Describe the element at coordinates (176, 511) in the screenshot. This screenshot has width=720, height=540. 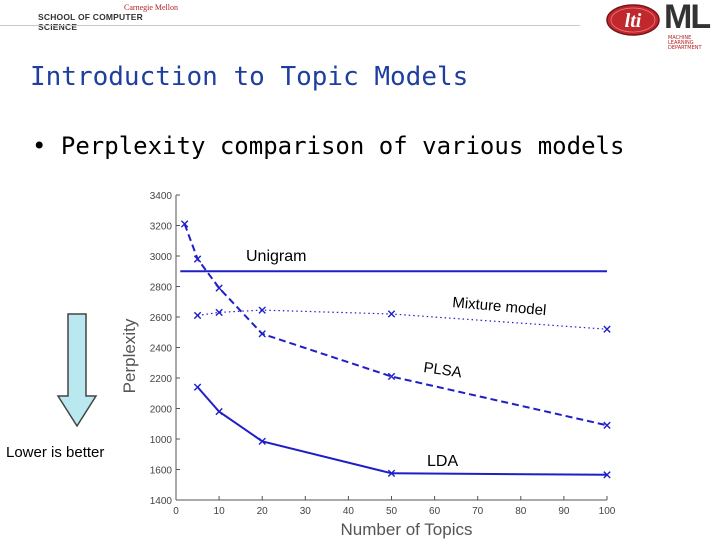
I see `x-tick-label: 0` at that location.